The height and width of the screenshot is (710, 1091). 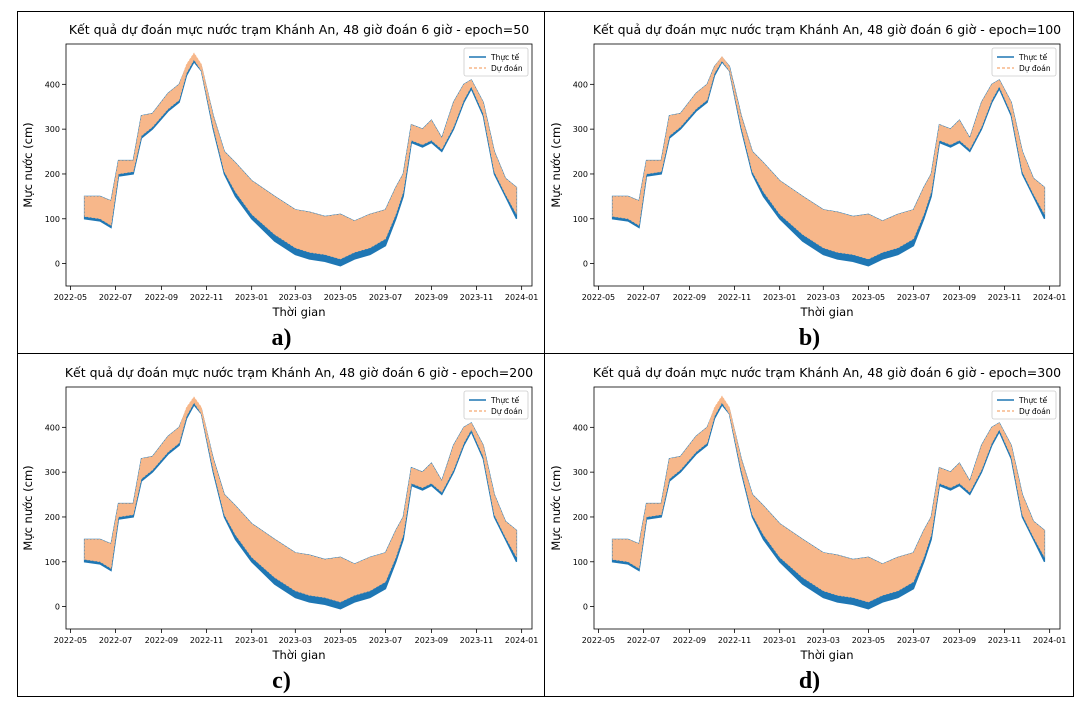 What do you see at coordinates (809, 338) in the screenshot?
I see `caption-b: b)` at bounding box center [809, 338].